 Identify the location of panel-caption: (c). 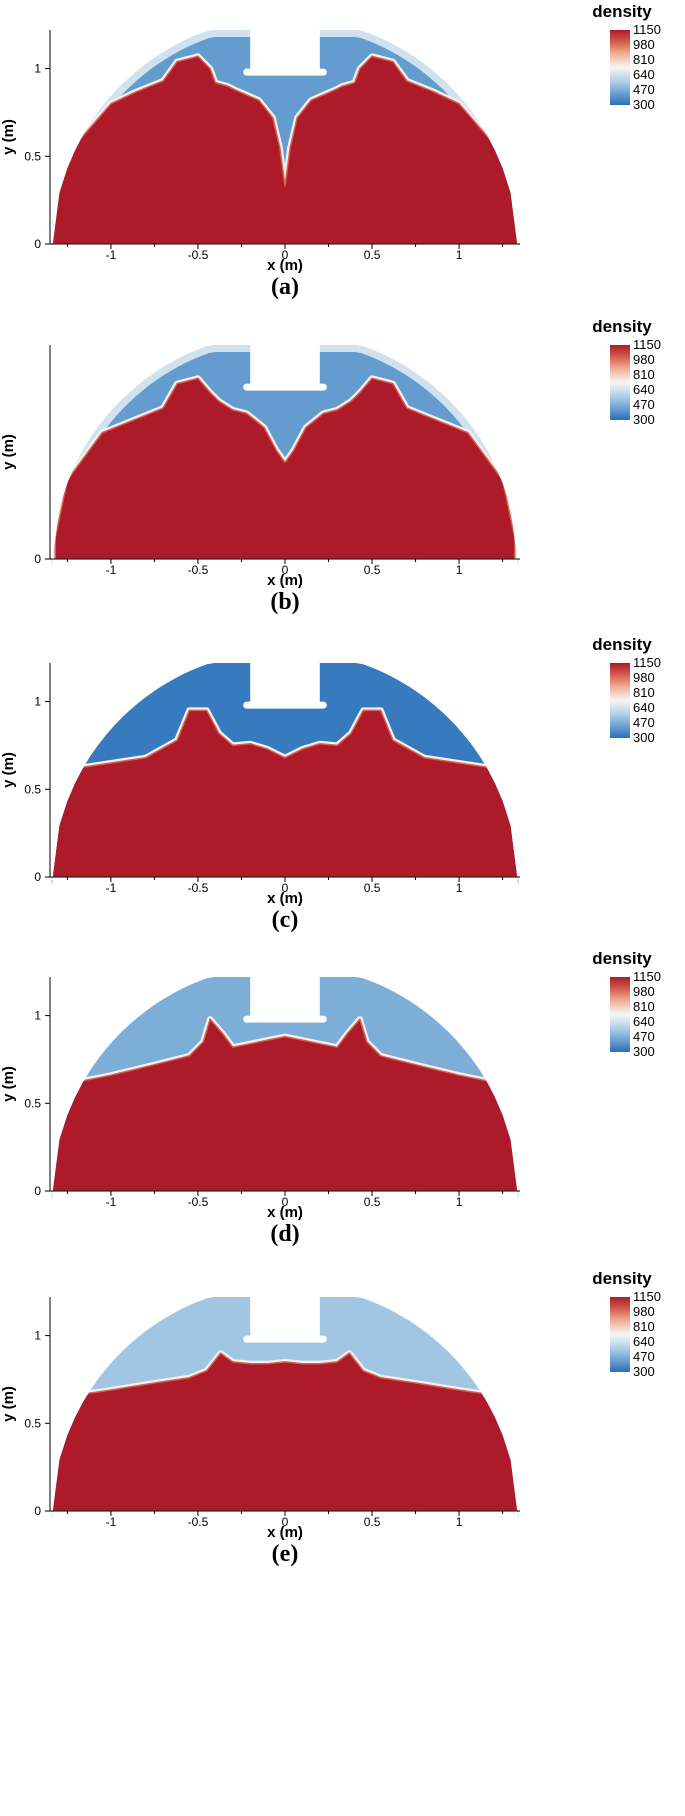
(285, 920).